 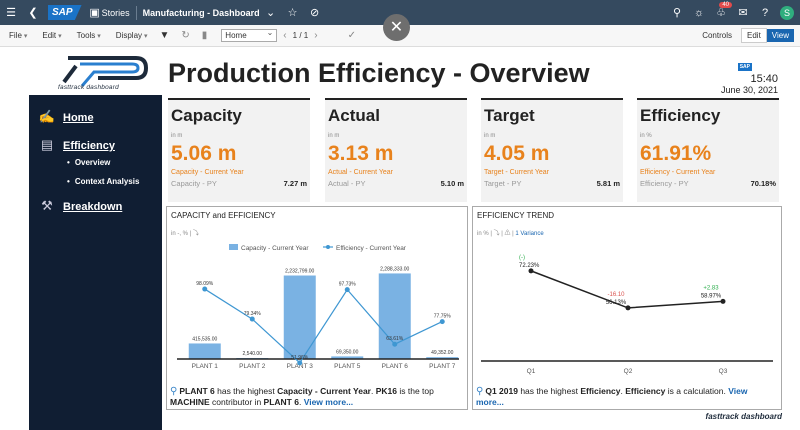 I want to click on x-tick-label: PLANT 3, so click(x=300, y=366).